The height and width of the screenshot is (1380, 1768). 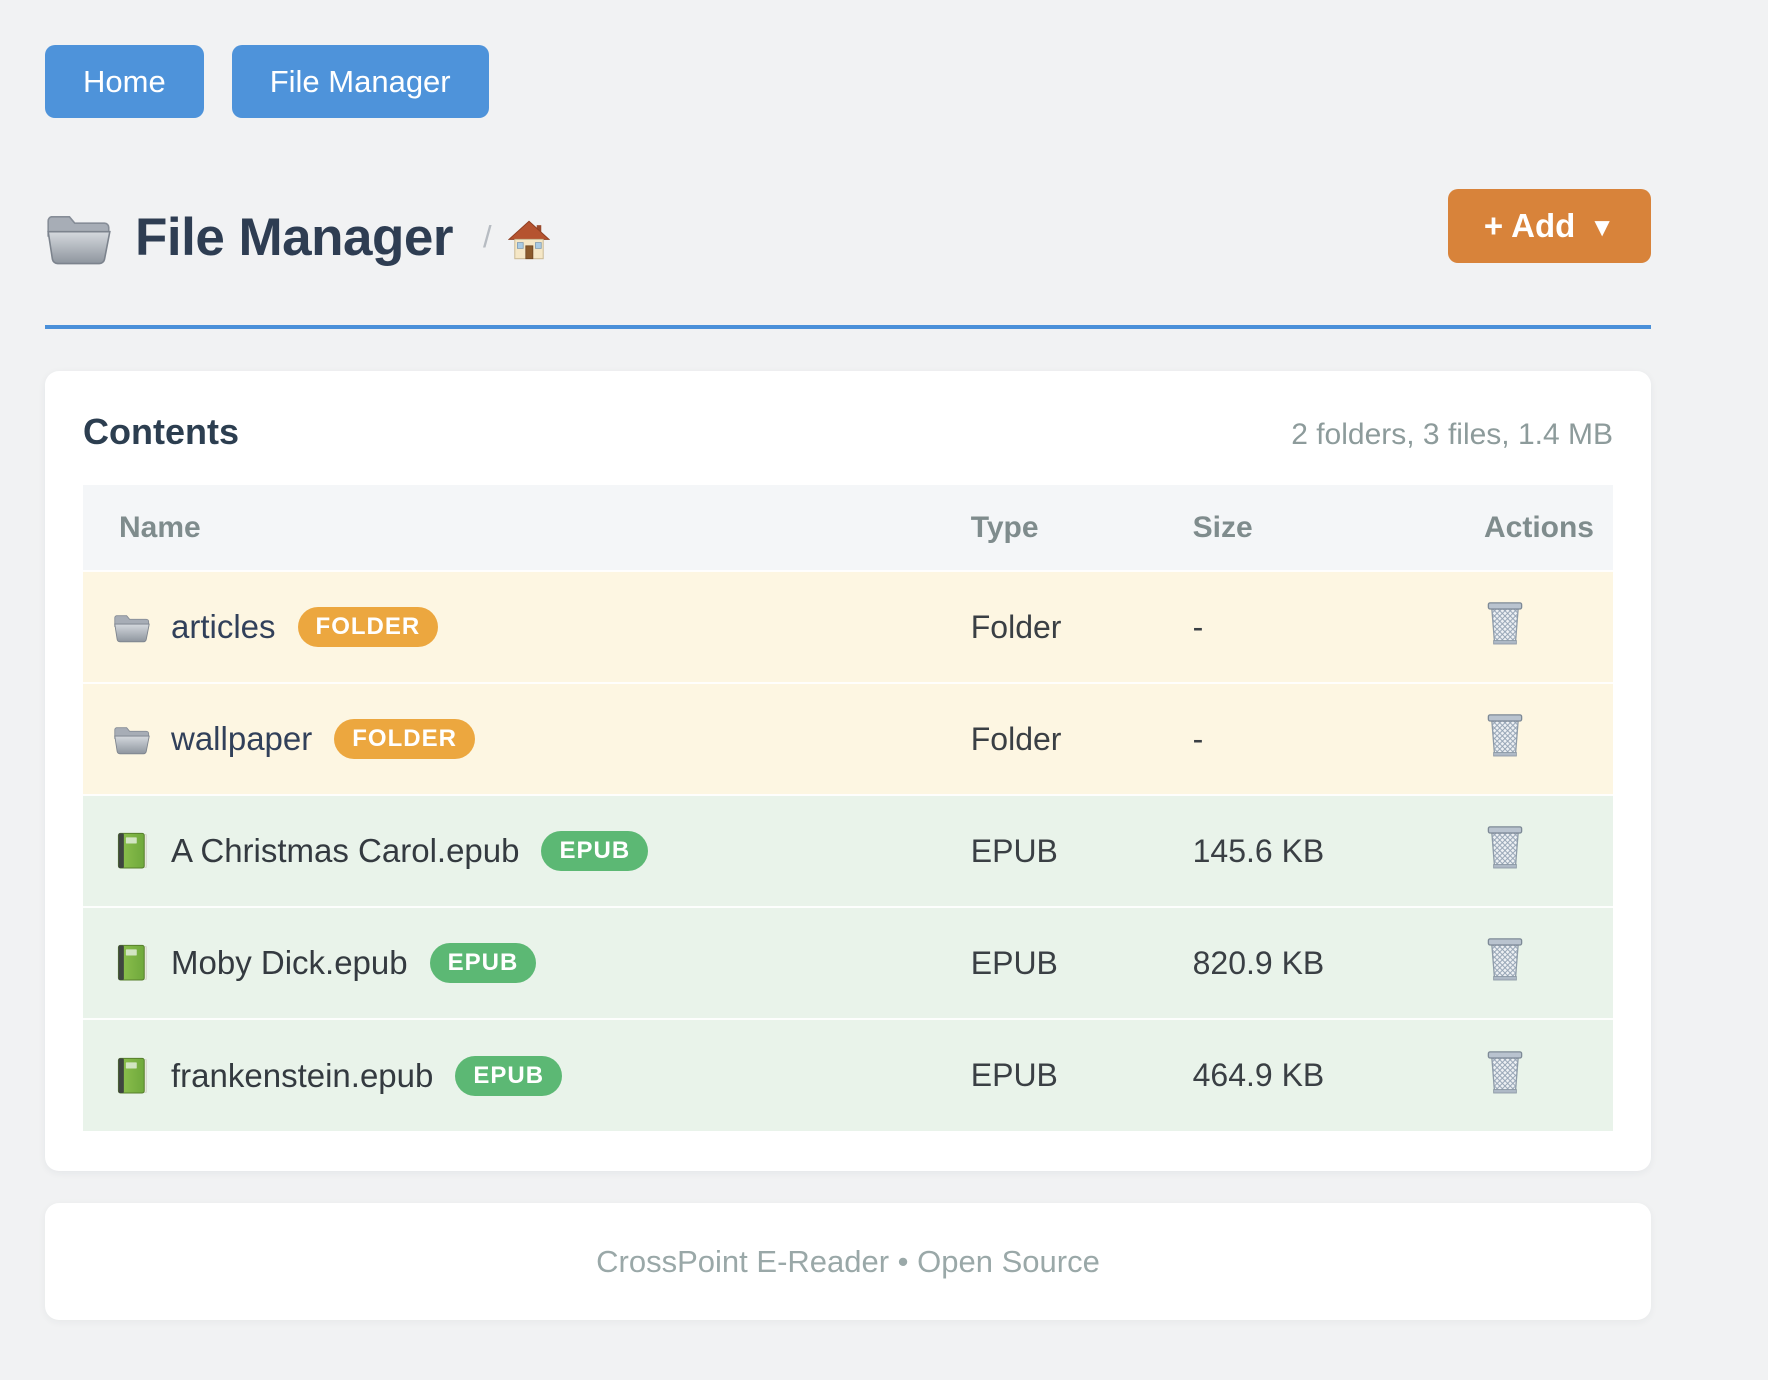 I want to click on table-row: Moby Dick.epub EPUB EPUB 820.9 KB, so click(x=848, y=962).